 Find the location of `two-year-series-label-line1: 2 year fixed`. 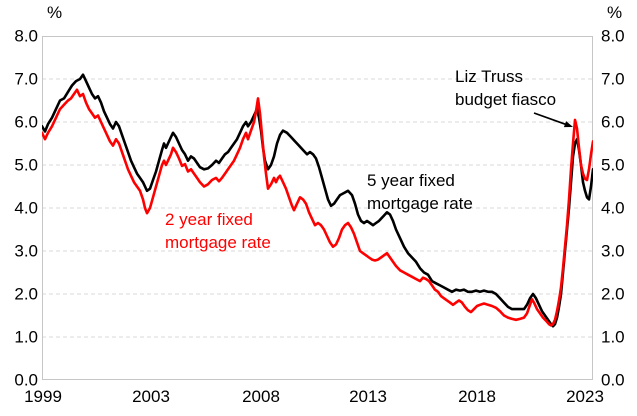

two-year-series-label-line1: 2 year fixed is located at coordinates (209, 219).